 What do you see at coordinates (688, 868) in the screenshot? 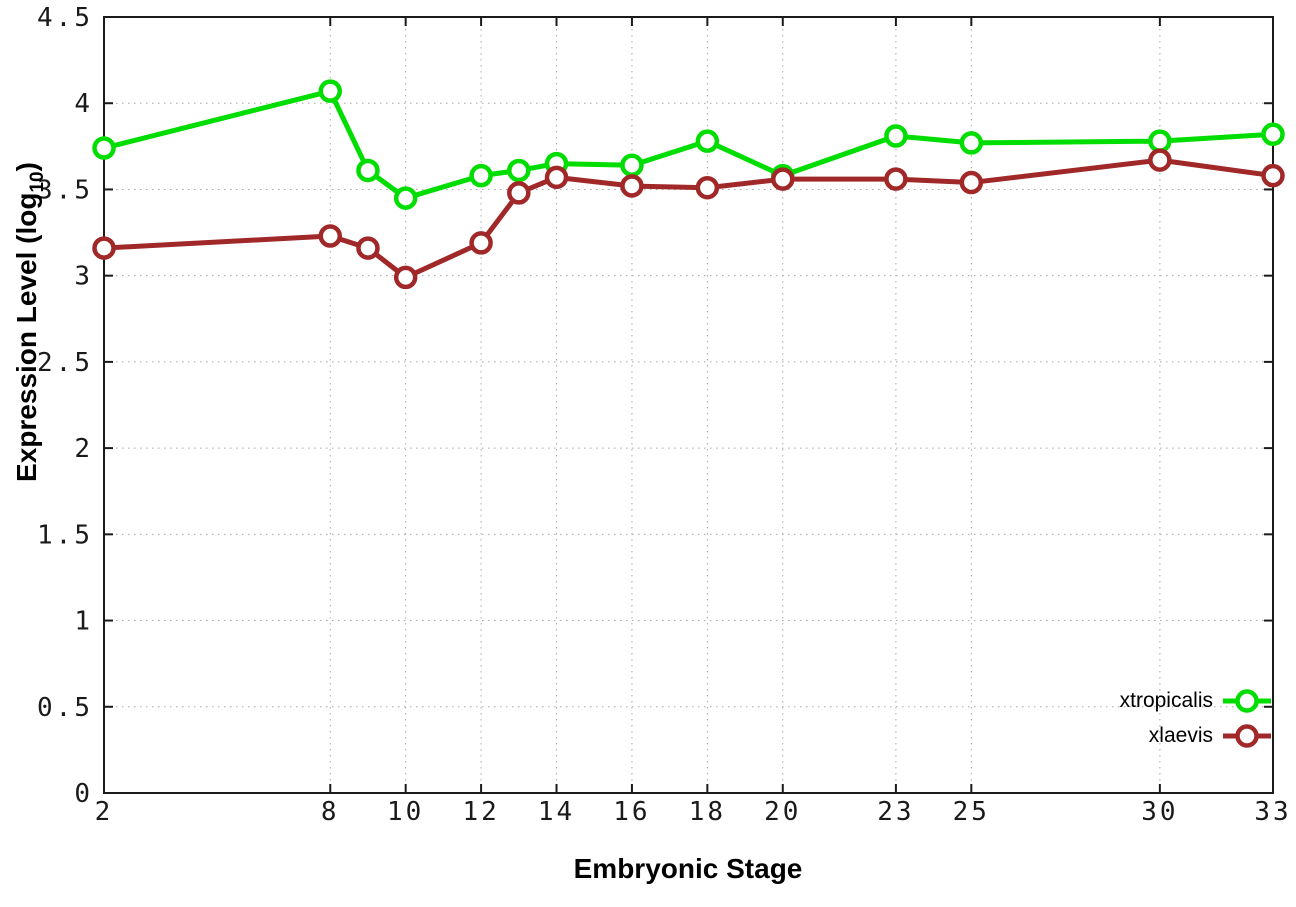
I see `x-axis-title: Embryonic Stage` at bounding box center [688, 868].